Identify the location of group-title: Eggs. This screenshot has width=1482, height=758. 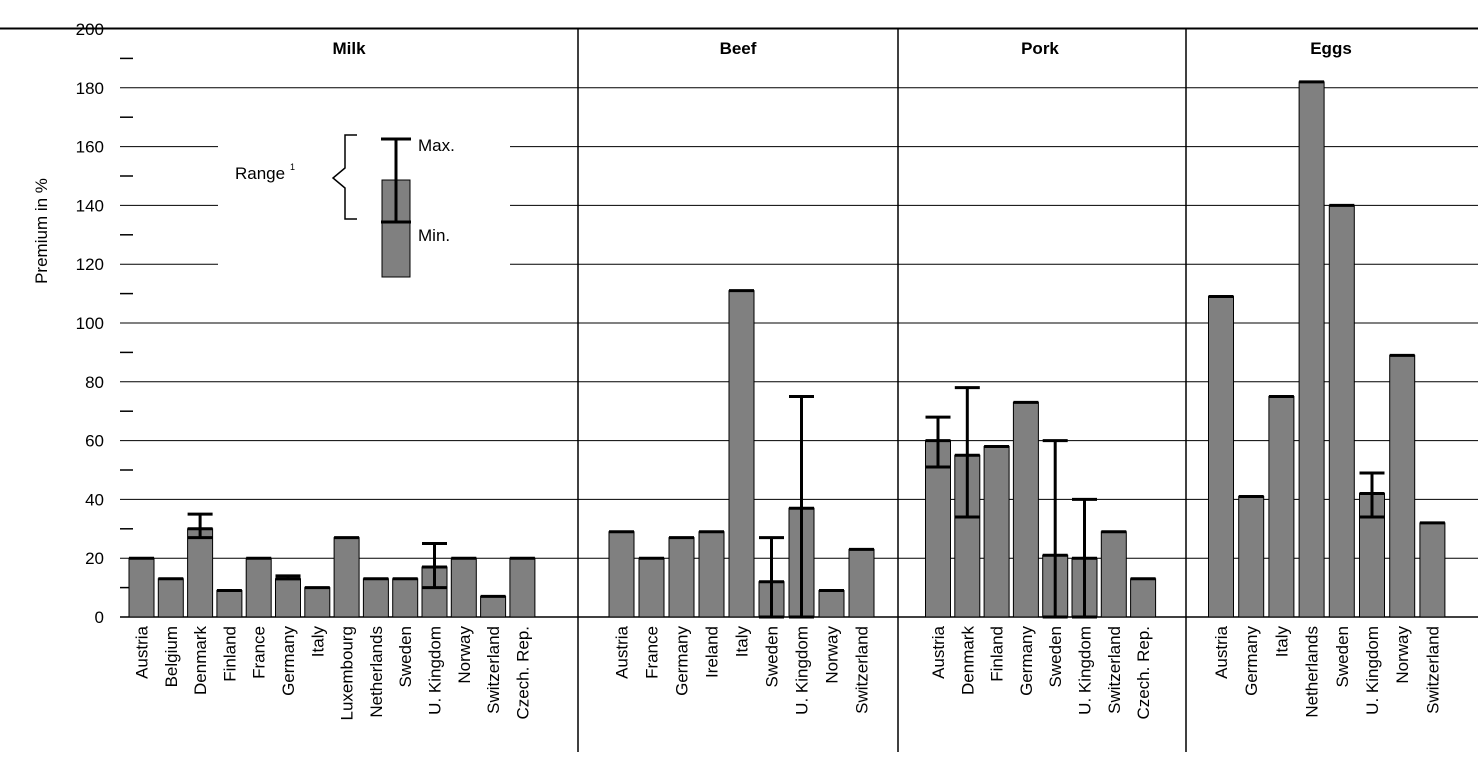
(1331, 48).